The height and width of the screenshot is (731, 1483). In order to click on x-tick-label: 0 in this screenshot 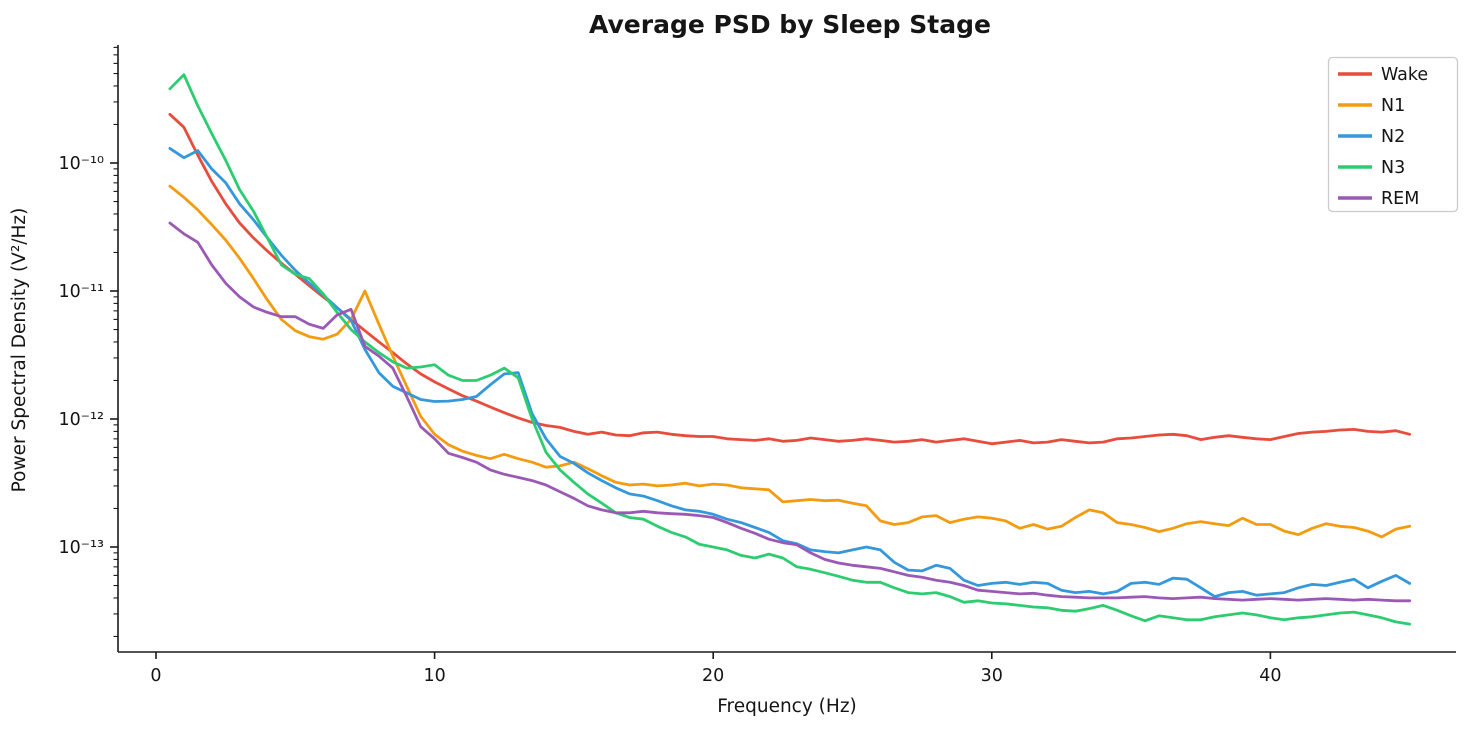, I will do `click(155, 676)`.